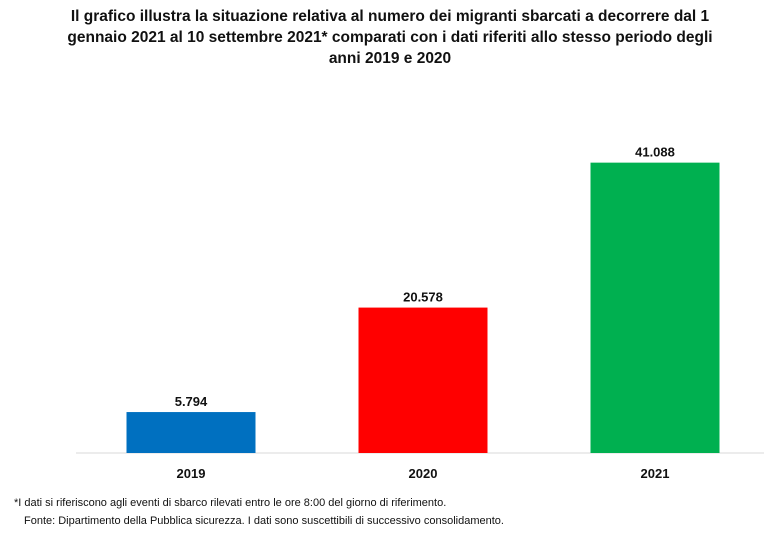 This screenshot has width=764, height=543. What do you see at coordinates (191, 473) in the screenshot?
I see `x-tick-2019: 2019` at bounding box center [191, 473].